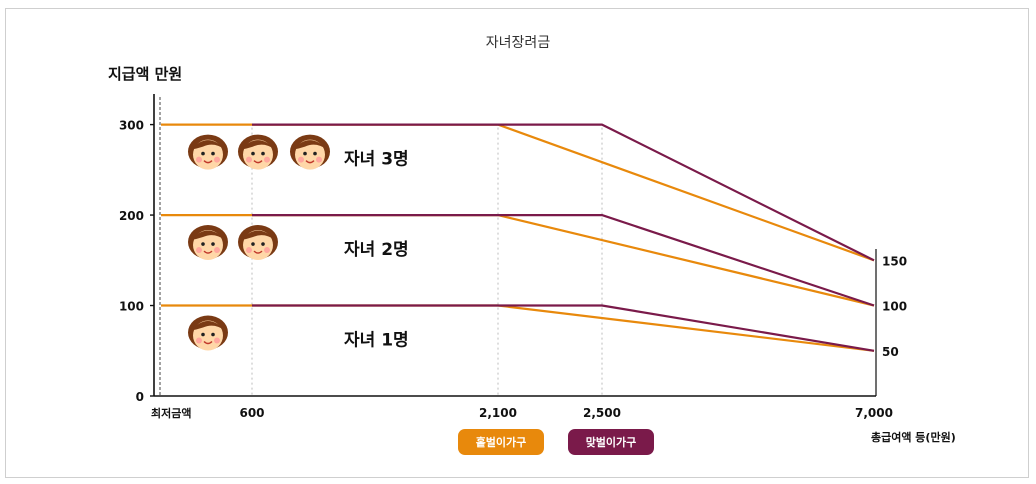 This screenshot has width=1036, height=484. What do you see at coordinates (498, 413) in the screenshot?
I see `x-tick-label: 2,100` at bounding box center [498, 413].